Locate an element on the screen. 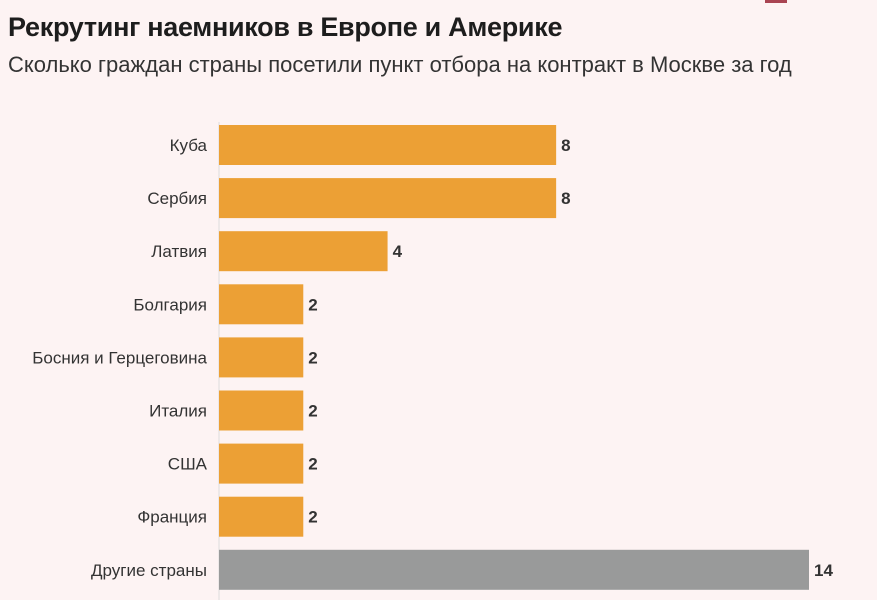 Image resolution: width=877 pixels, height=600 pixels. chart-title: Рекрутинг наемников в Европе и Америке is located at coordinates (285, 27).